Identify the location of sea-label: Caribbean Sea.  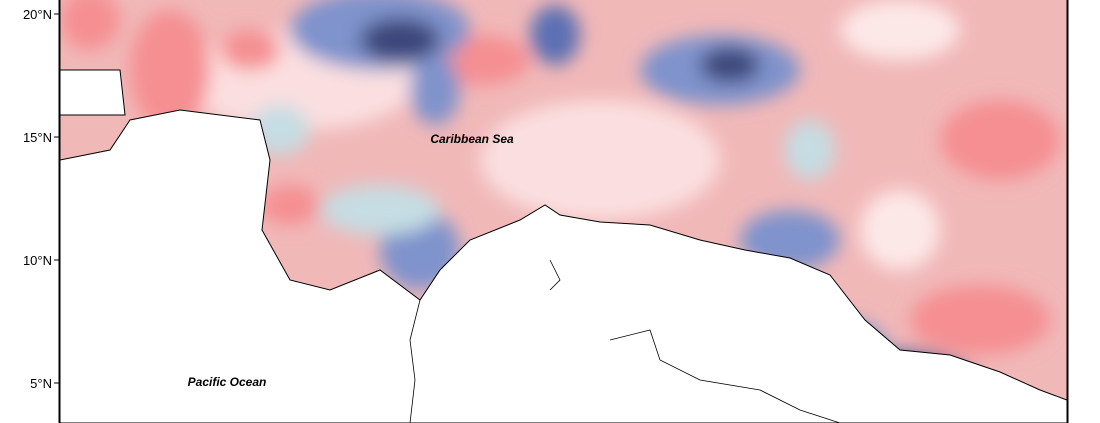
(472, 139).